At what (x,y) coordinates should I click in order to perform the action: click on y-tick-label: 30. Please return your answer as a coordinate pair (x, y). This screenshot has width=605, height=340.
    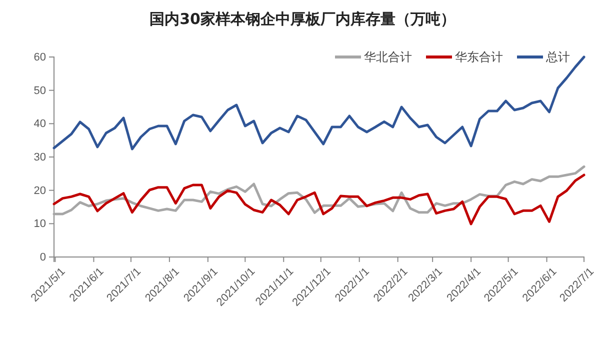
    Looking at the image, I should click on (40, 158).